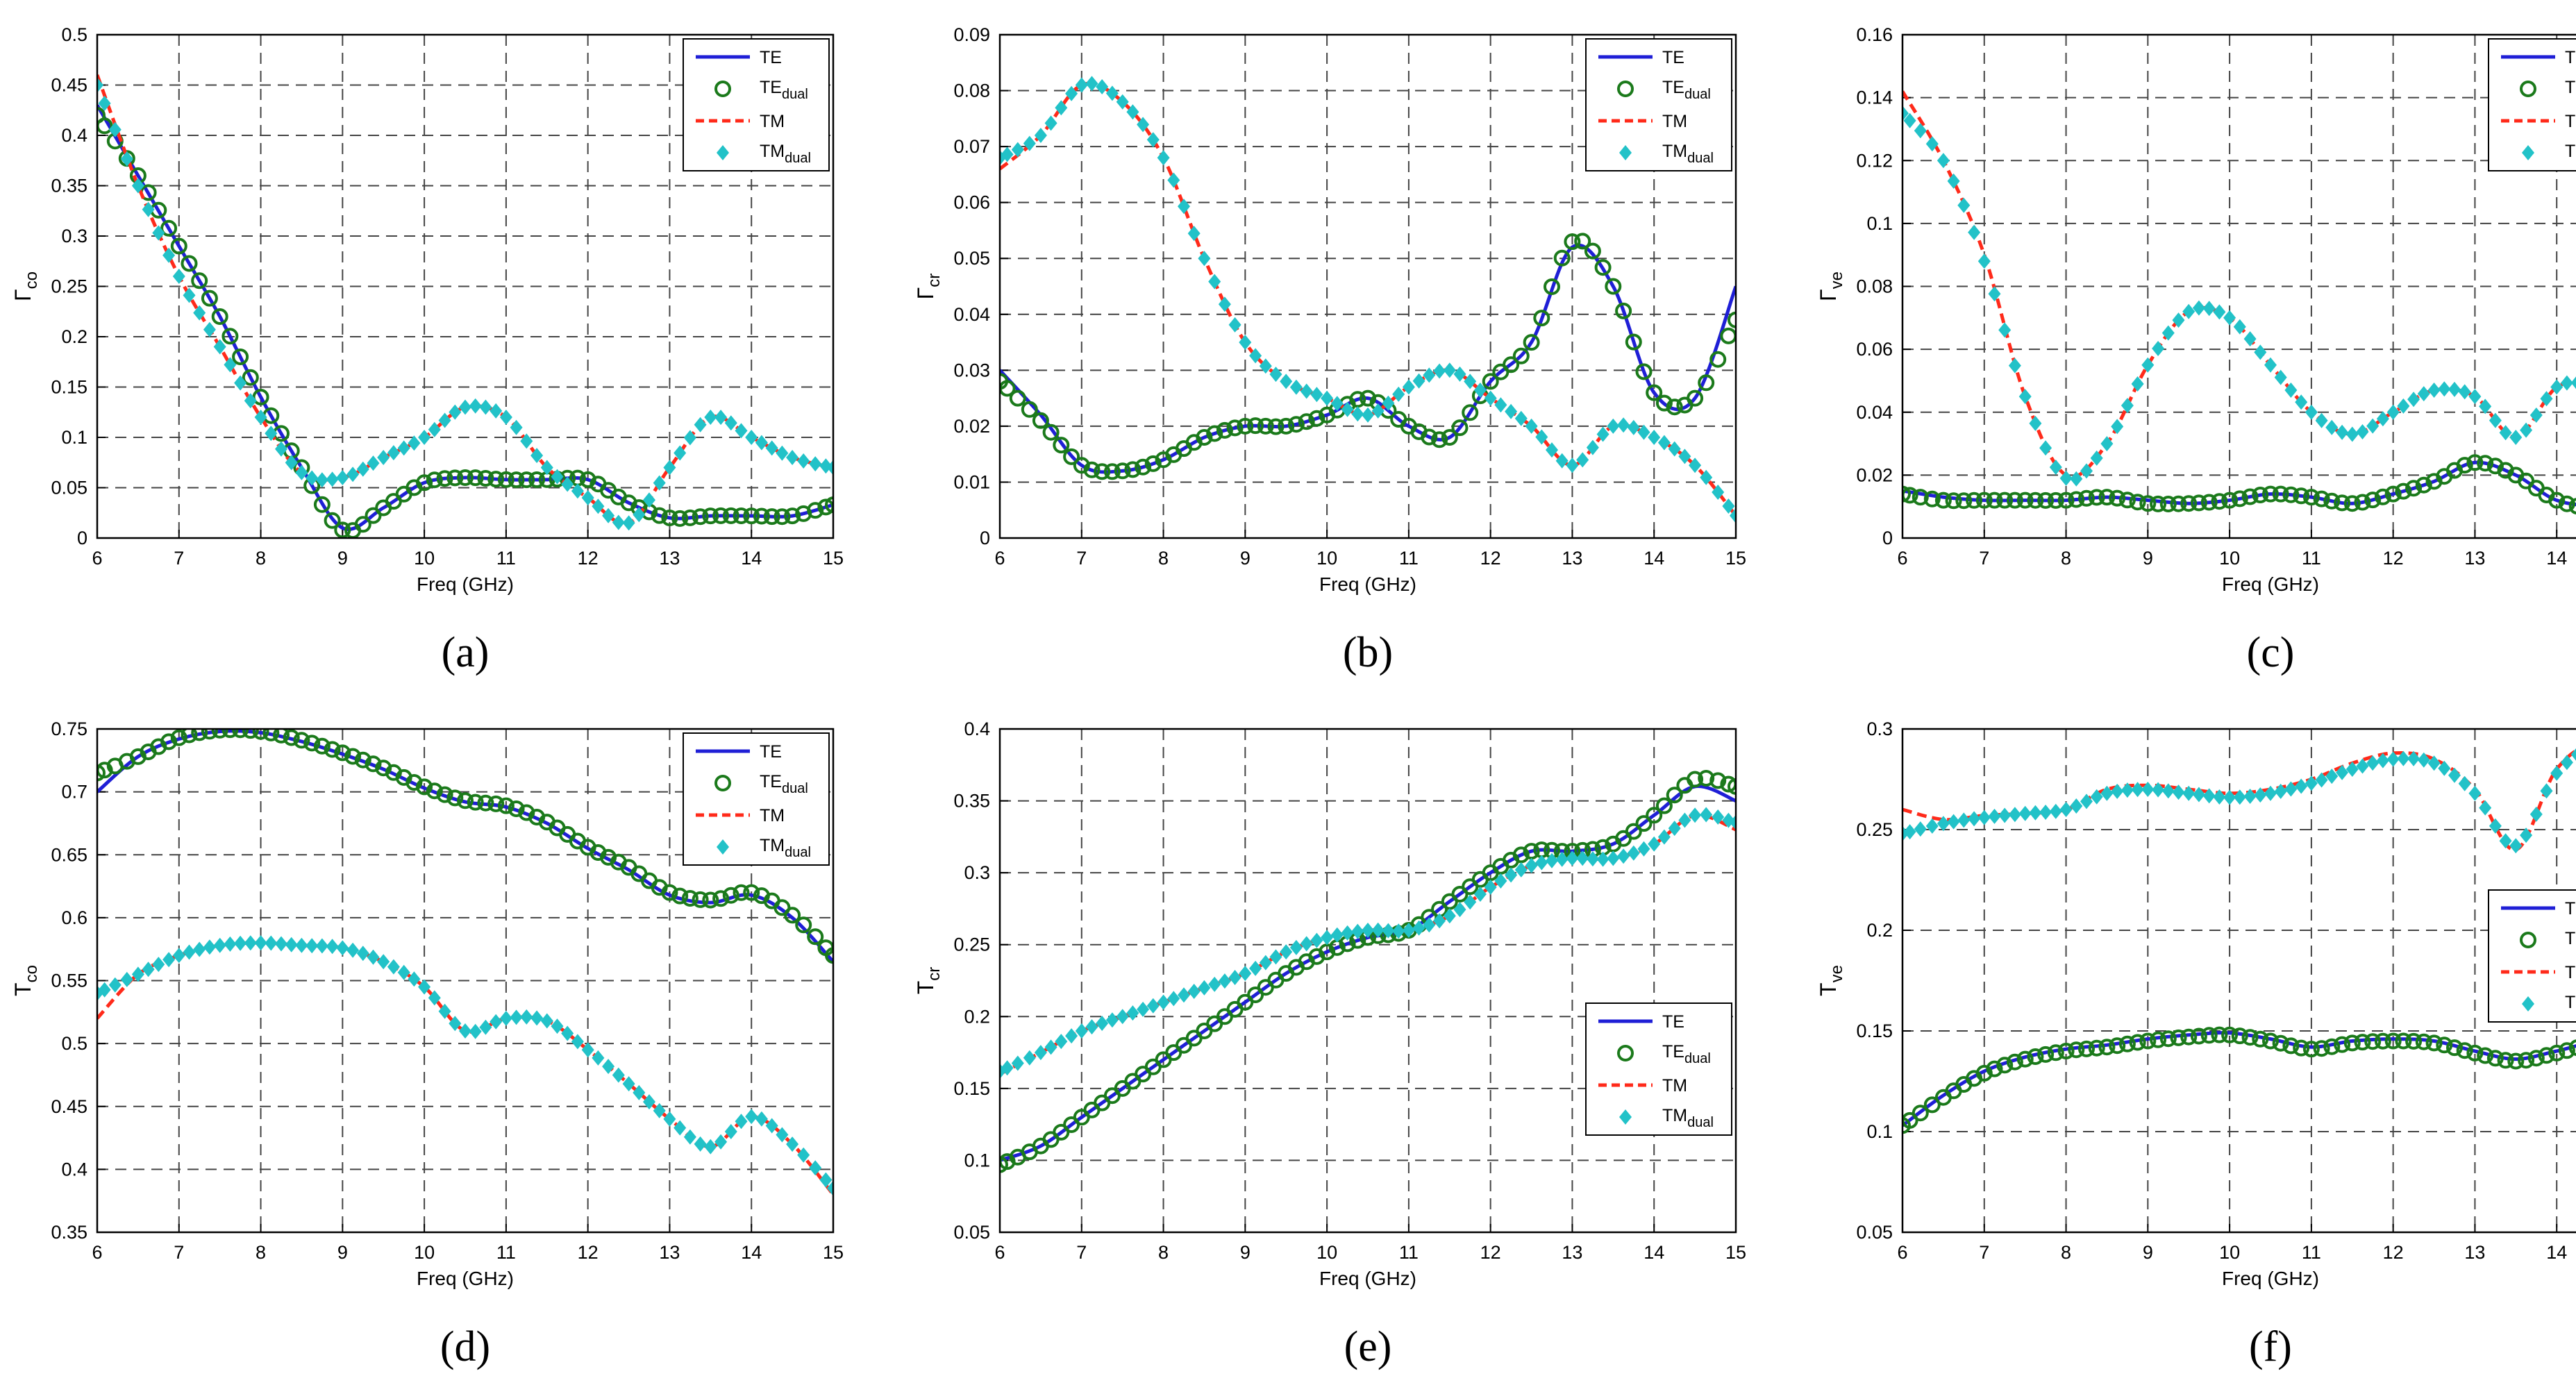 The image size is (2576, 1385). Describe the element at coordinates (784, 90) in the screenshot. I see `legend-label-te-dual: TEdual` at that location.